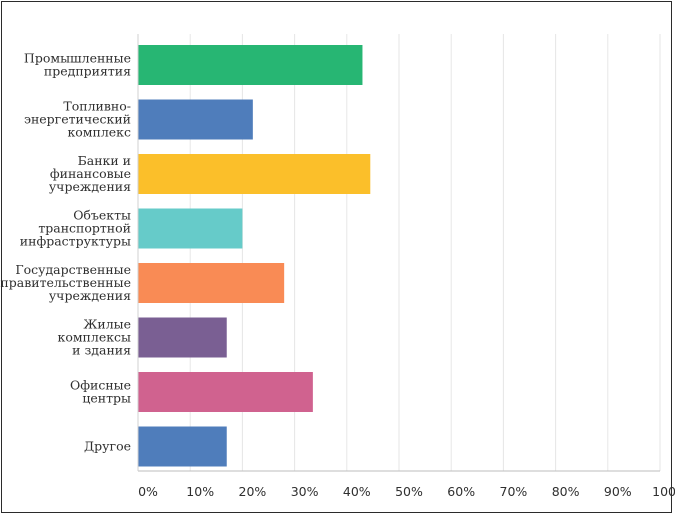 Image resolution: width=675 pixels, height=516 pixels. I want to click on category-label-7: Другое, so click(107, 446).